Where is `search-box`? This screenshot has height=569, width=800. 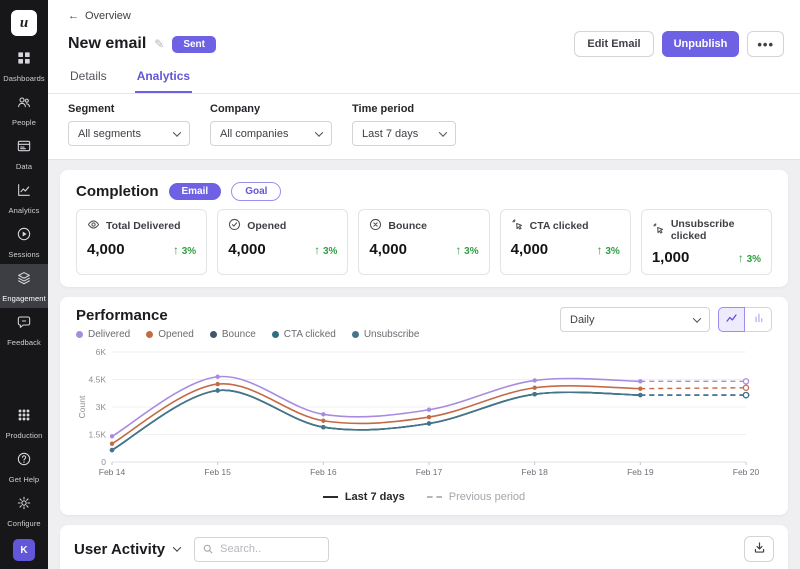 search-box is located at coordinates (262, 549).